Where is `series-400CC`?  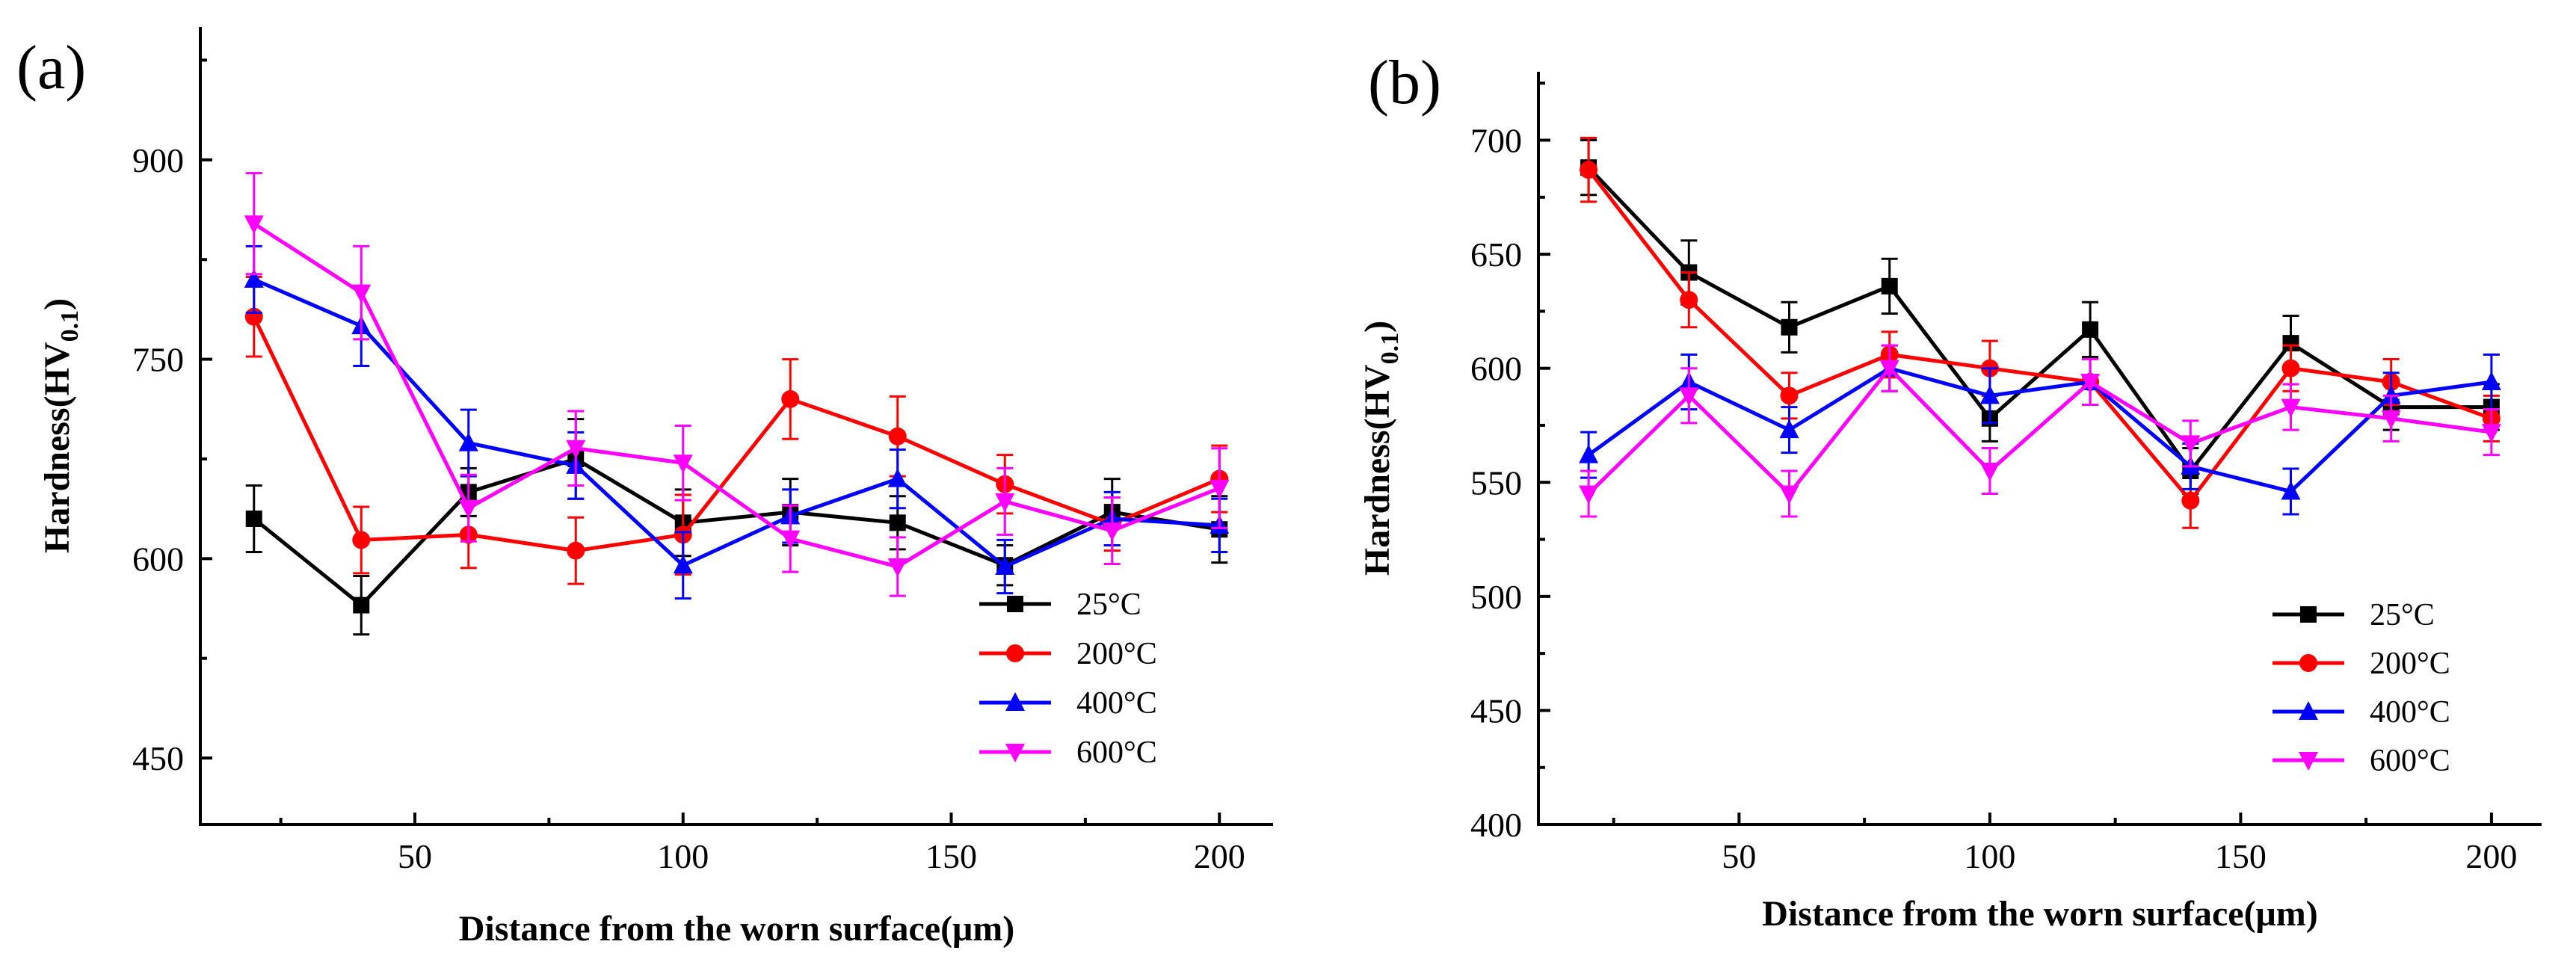 series-400CC is located at coordinates (737, 422).